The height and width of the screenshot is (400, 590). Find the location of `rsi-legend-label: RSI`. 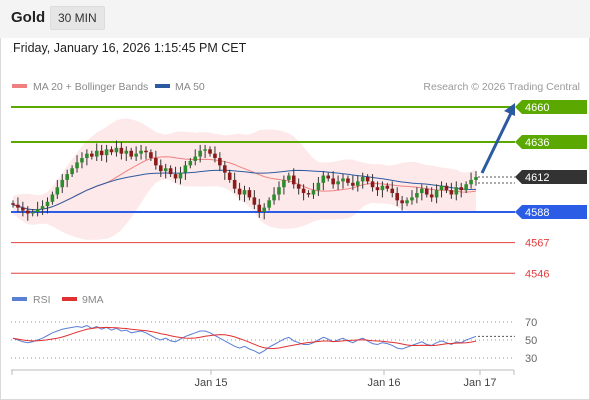

rsi-legend-label: RSI is located at coordinates (42, 300).